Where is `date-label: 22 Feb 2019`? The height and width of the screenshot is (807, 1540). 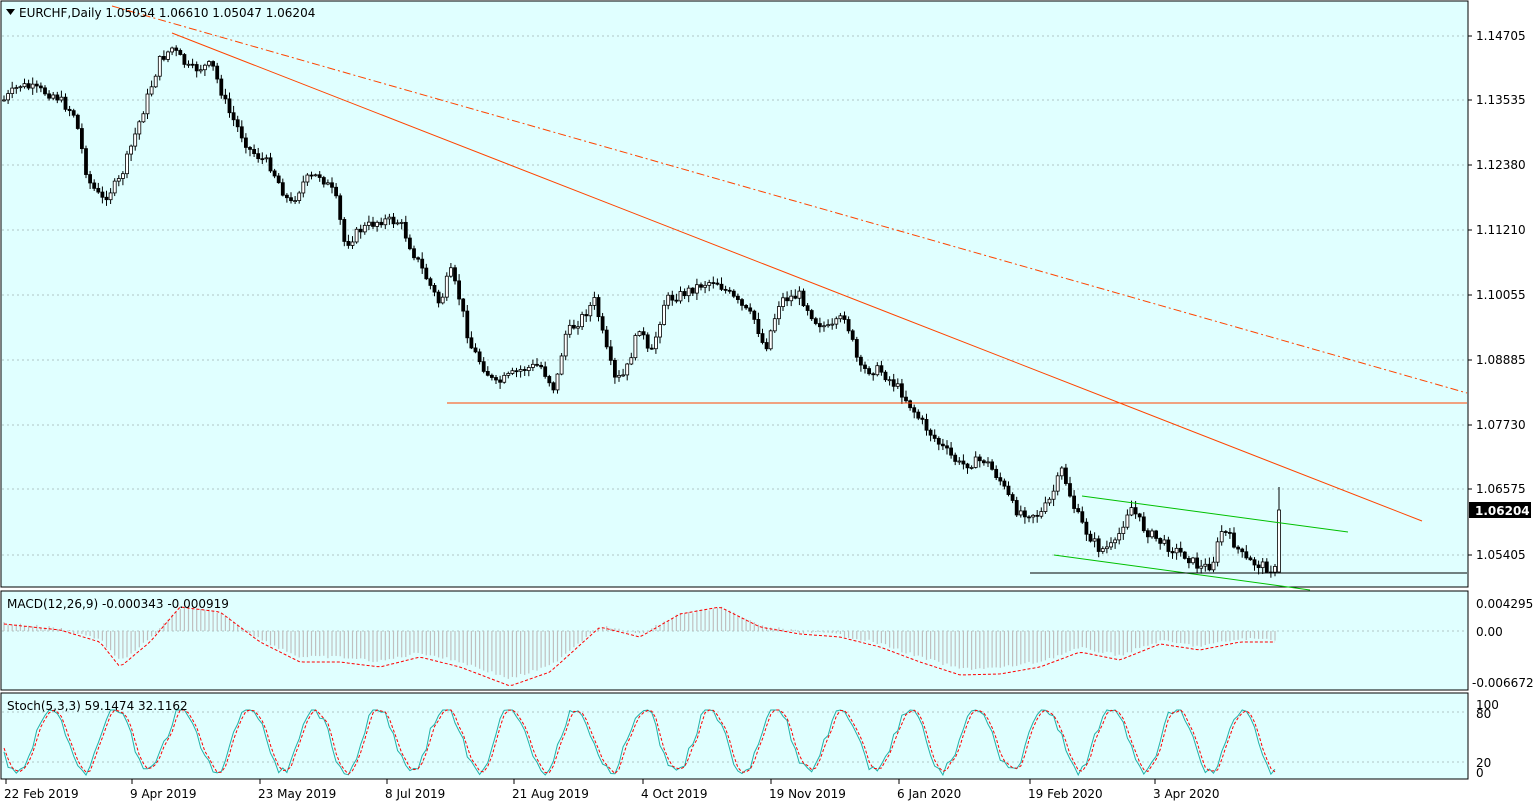 date-label: 22 Feb 2019 is located at coordinates (41, 794).